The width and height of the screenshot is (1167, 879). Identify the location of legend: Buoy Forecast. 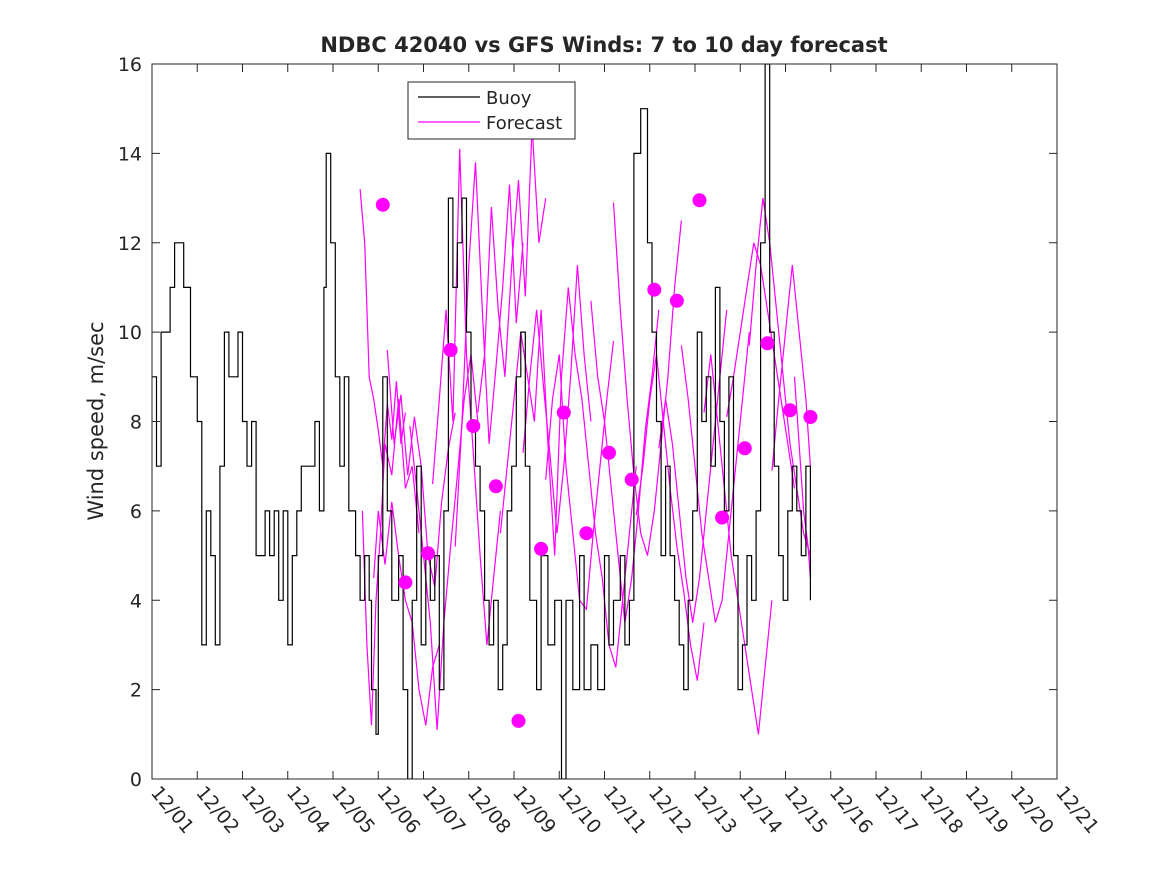
(491, 110).